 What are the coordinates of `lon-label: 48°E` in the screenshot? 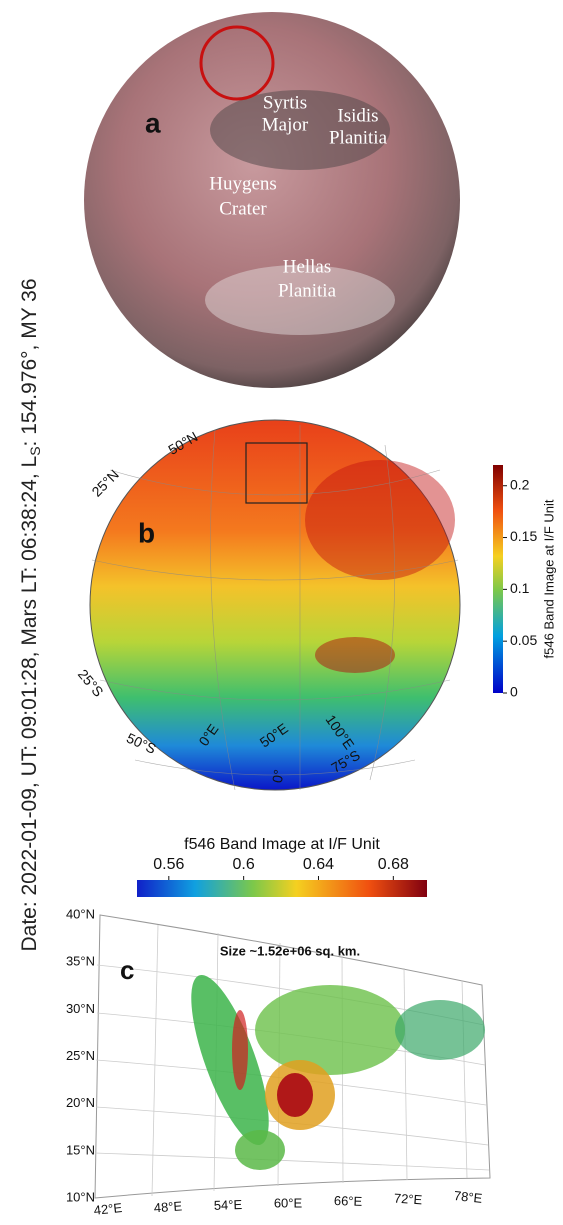 It's located at (168, 1206).